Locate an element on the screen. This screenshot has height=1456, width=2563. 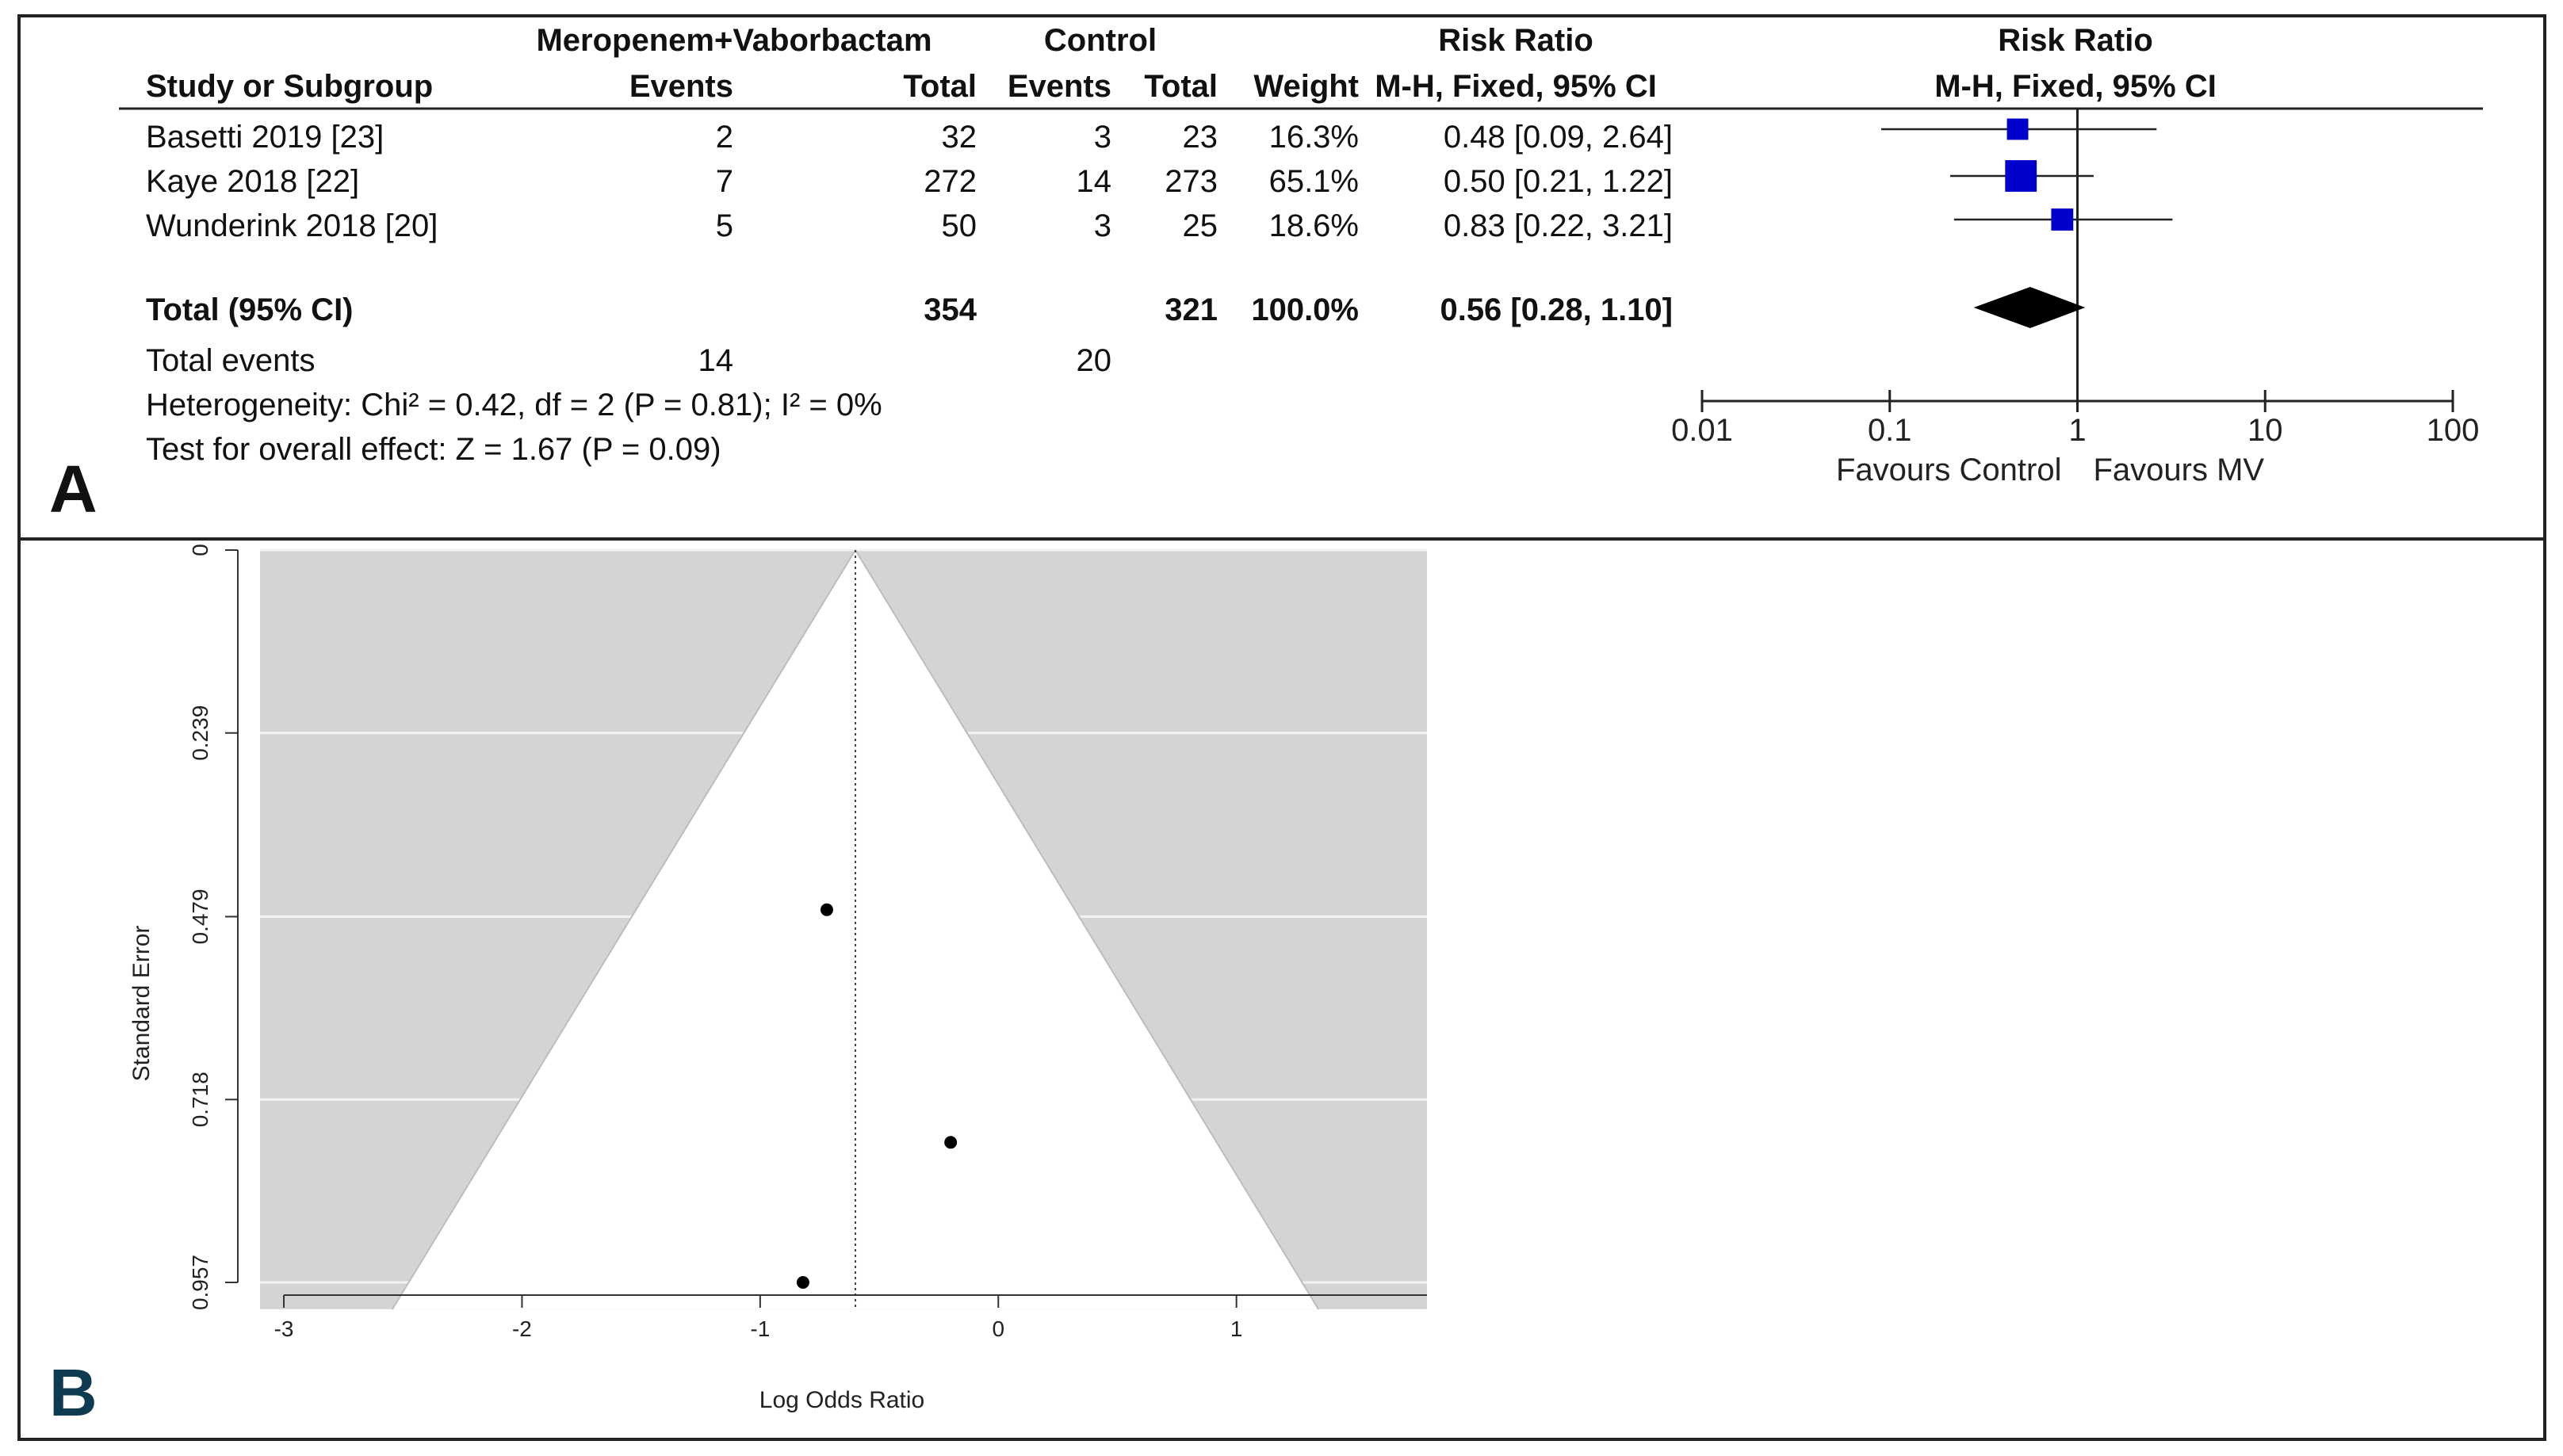
control-total: 23 is located at coordinates (1200, 137).